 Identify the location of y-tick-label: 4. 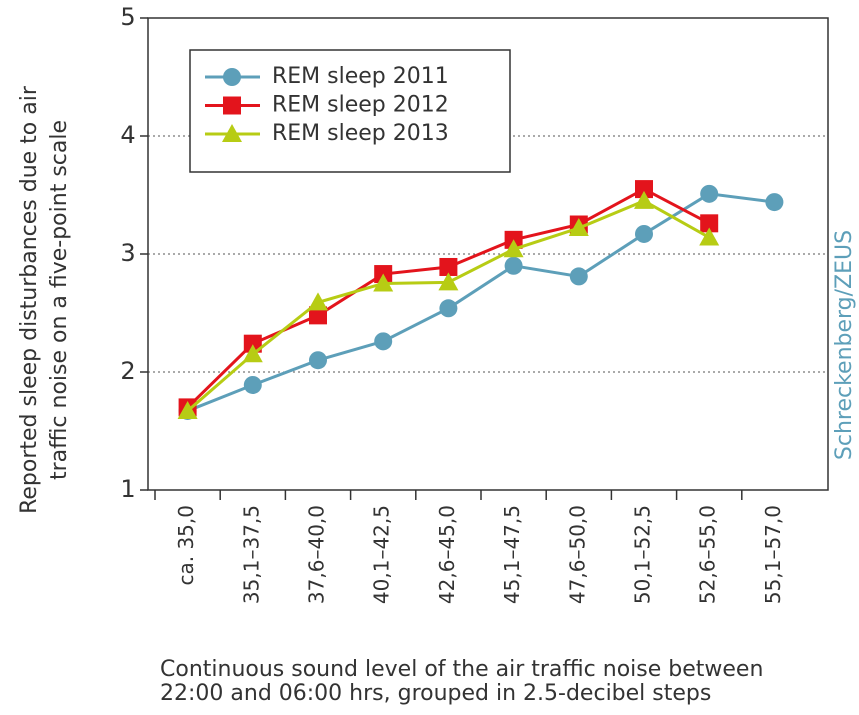
(127, 135).